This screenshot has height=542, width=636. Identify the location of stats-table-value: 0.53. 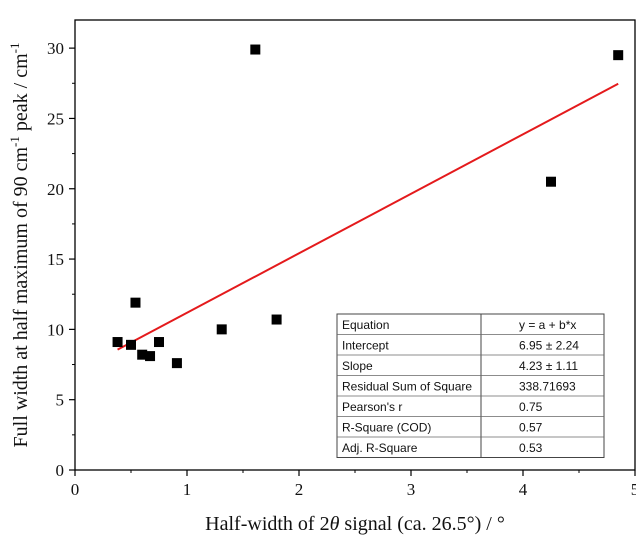
(531, 448).